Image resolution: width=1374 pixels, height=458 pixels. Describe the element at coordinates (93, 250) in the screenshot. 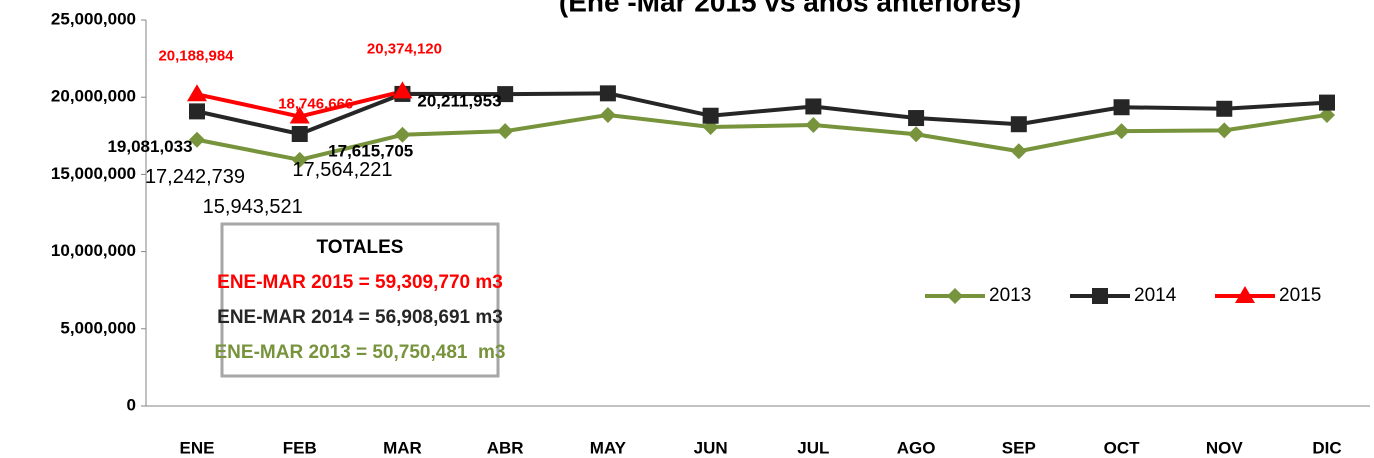

I see `y-tick-label: 10,000,000` at that location.